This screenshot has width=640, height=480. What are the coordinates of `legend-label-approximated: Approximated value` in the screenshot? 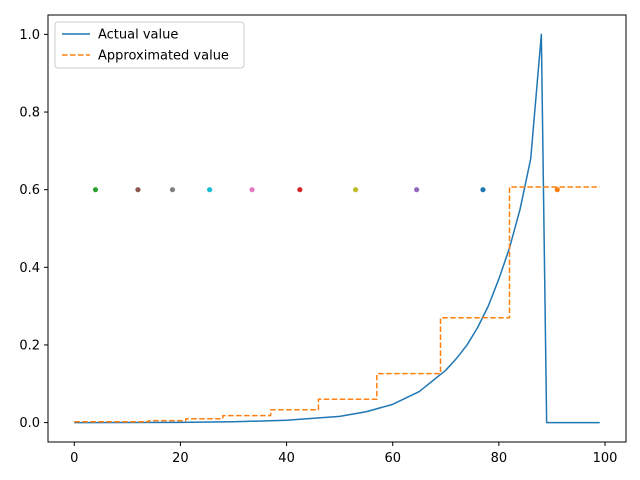 It's located at (163, 56).